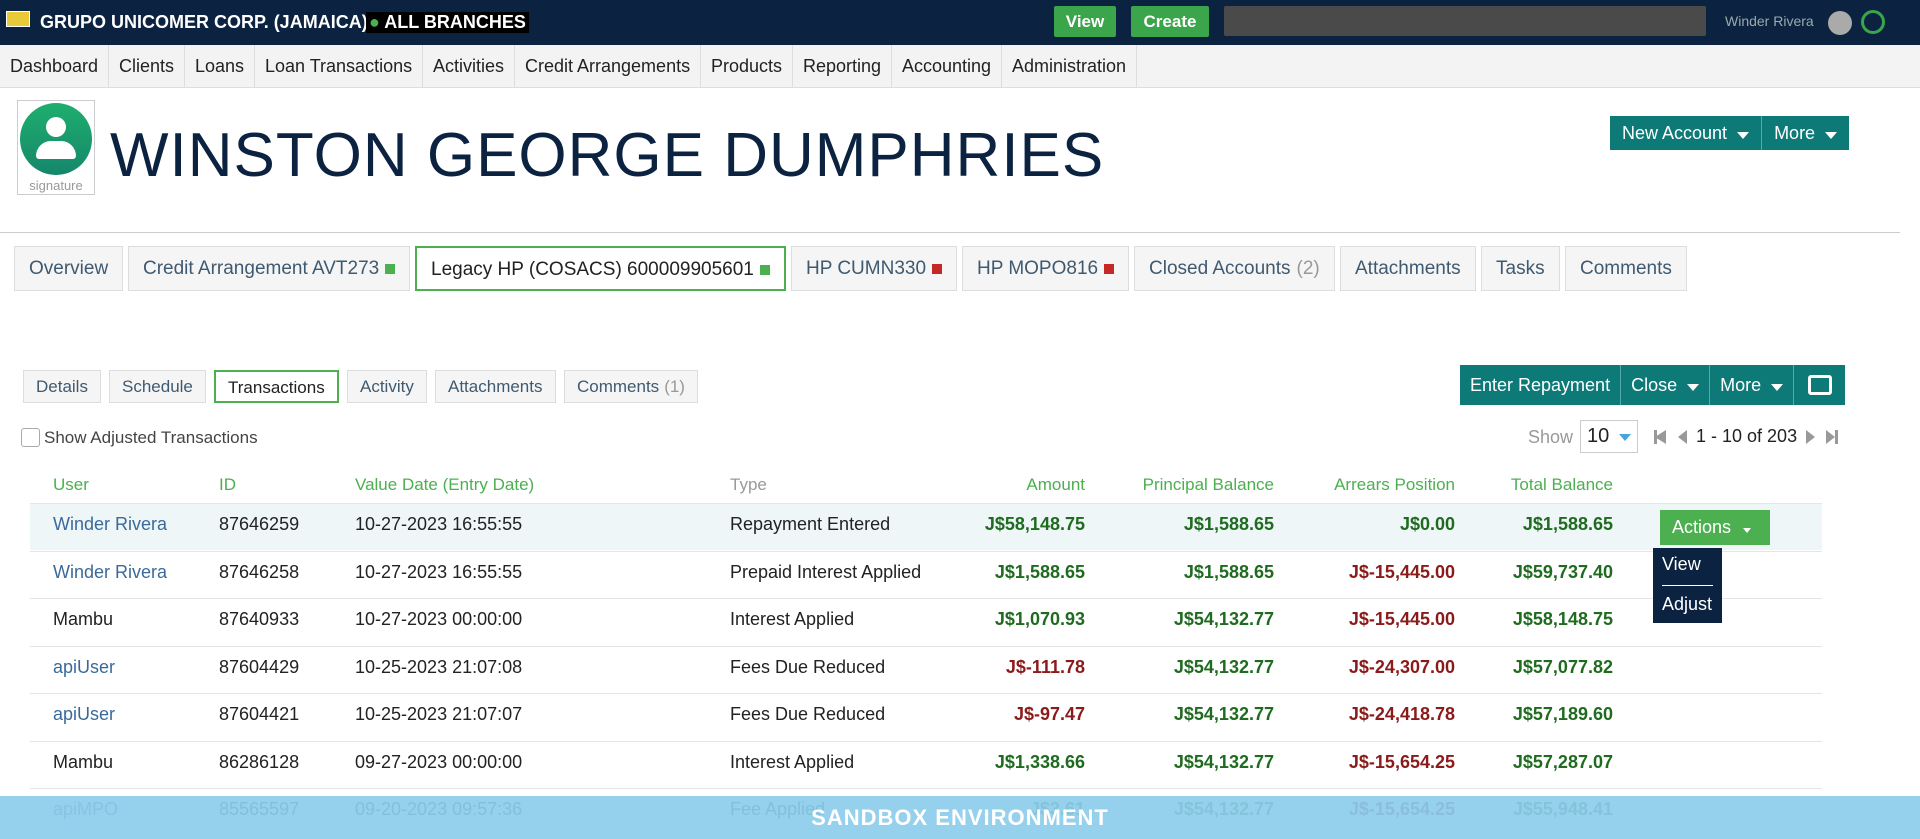  Describe the element at coordinates (18, 19) in the screenshot. I see `logo` at that location.